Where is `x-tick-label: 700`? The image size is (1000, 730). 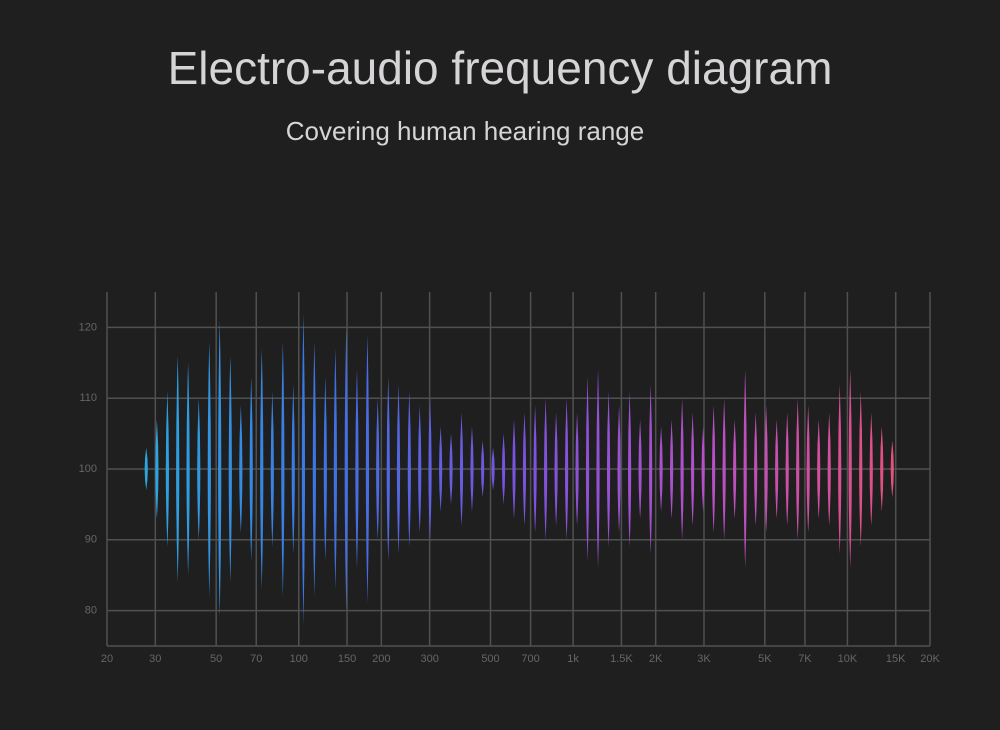
x-tick-label: 700 is located at coordinates (530, 659).